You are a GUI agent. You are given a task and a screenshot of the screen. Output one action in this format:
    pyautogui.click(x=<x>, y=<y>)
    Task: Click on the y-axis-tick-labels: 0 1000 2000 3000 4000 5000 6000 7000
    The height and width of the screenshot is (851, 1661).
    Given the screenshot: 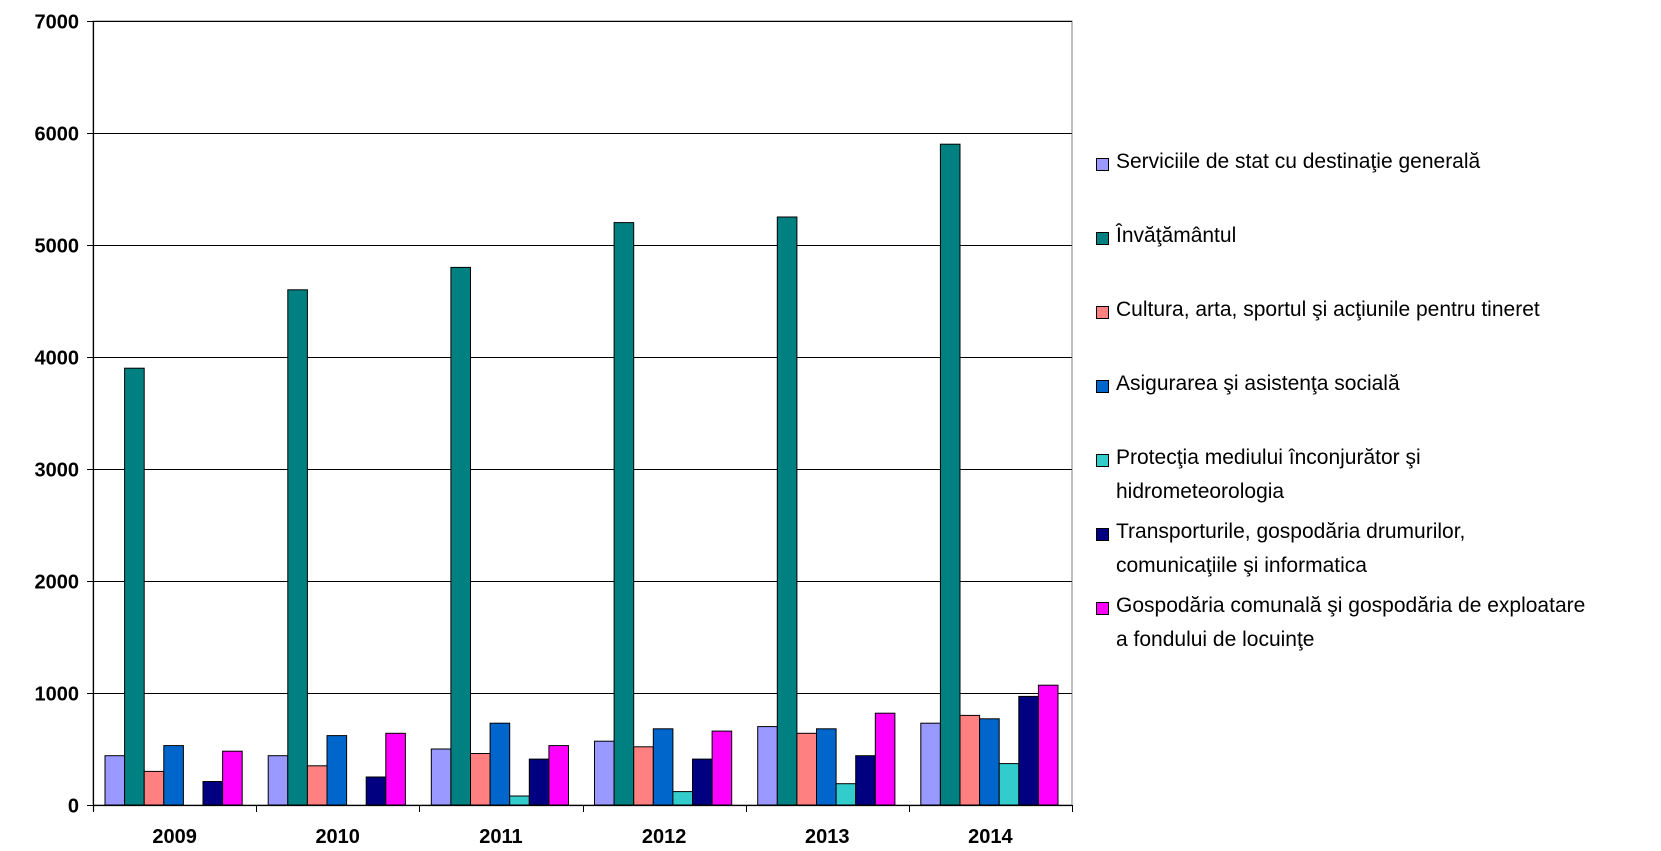 What is the action you would take?
    pyautogui.click(x=57, y=415)
    